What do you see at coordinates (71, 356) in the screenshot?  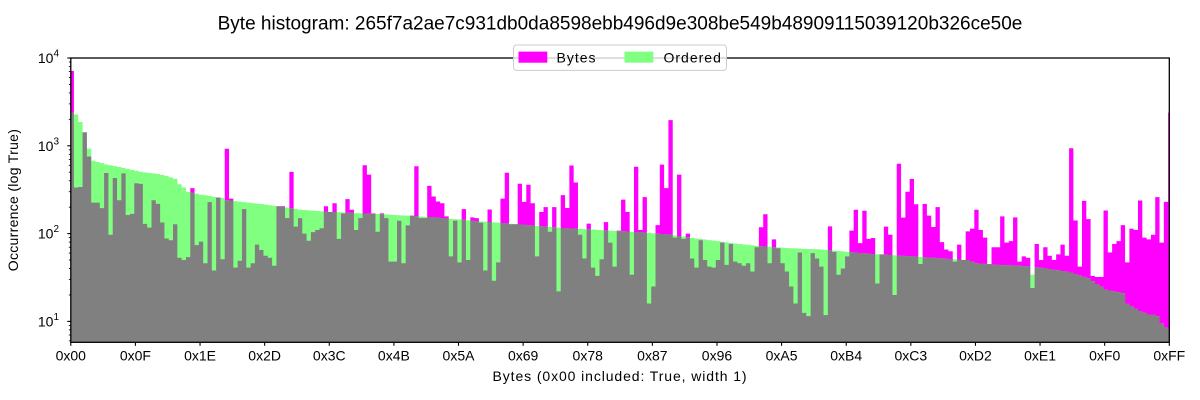 I see `svg-text: 0x00` at bounding box center [71, 356].